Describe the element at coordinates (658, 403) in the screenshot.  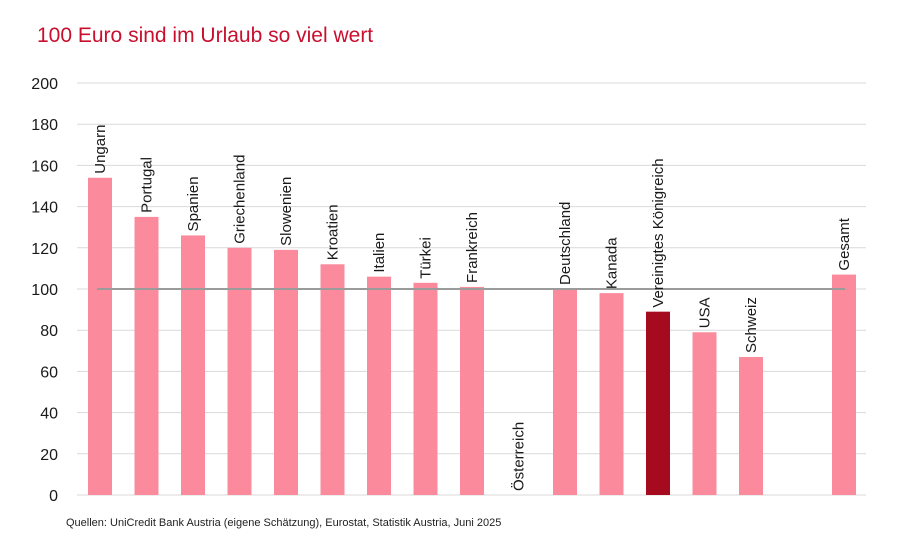
I see `bar-vereinigtes-koenigreich` at that location.